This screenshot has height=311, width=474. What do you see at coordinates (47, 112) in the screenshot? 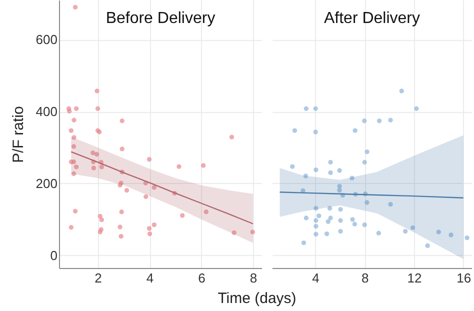
I see `y-tick-label: 400` at bounding box center [47, 112].